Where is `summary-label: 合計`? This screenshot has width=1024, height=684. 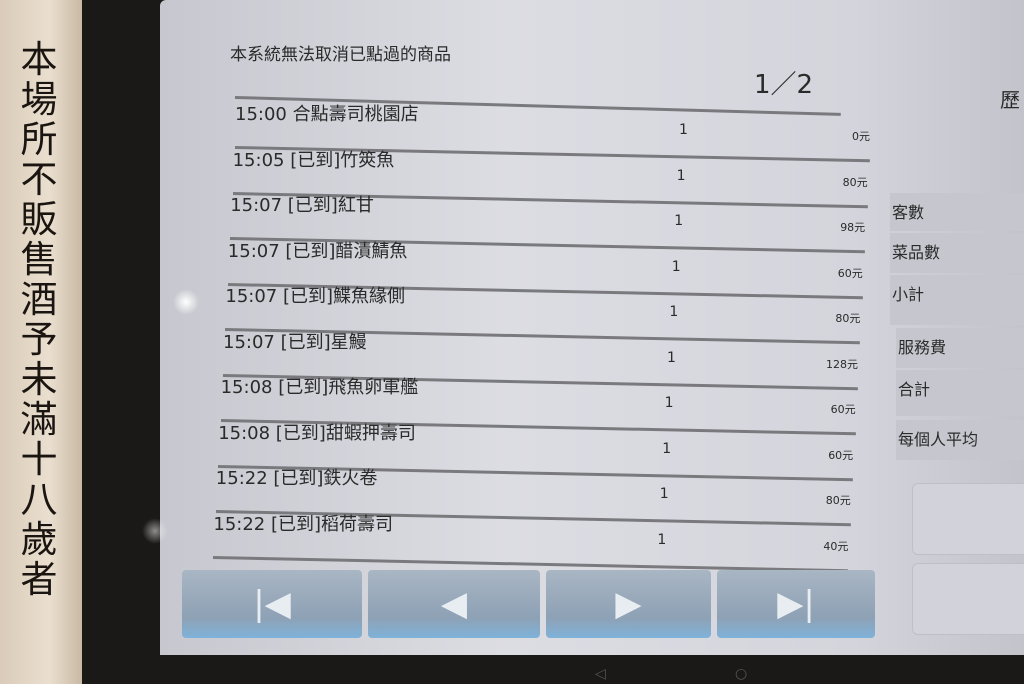
summary-label: 合計 is located at coordinates (914, 389).